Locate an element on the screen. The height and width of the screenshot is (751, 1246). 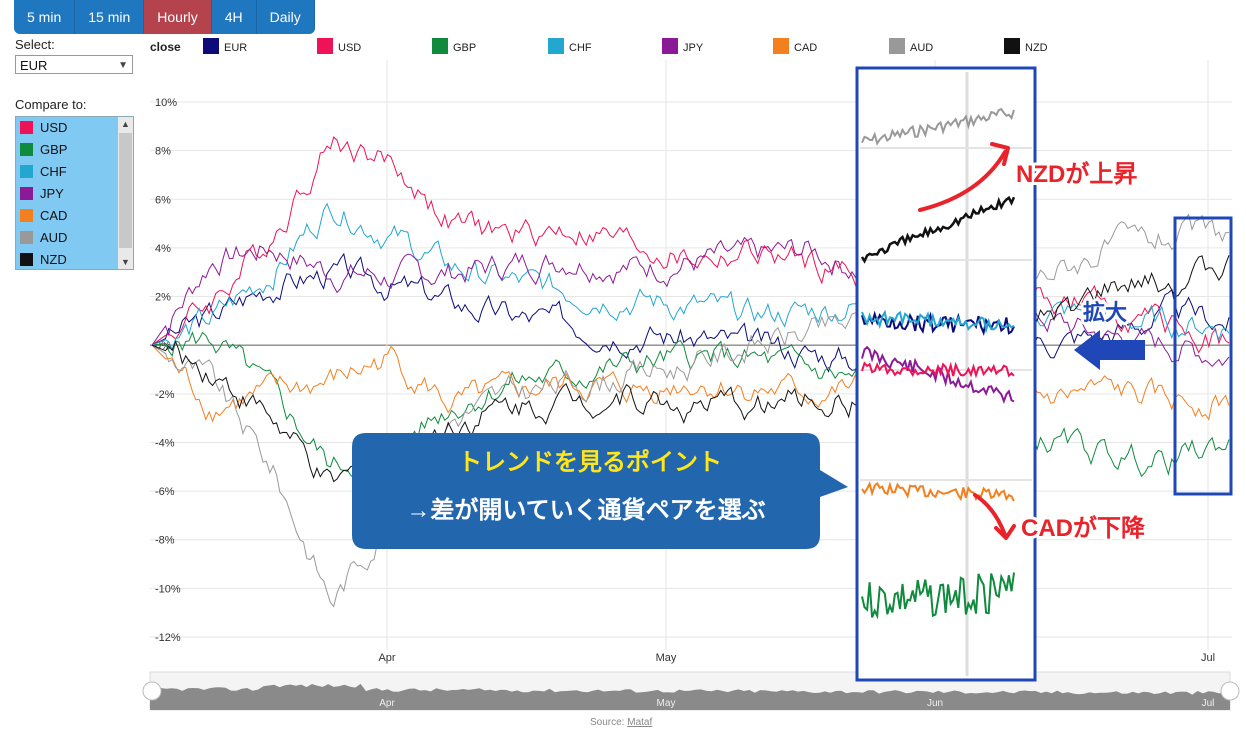
y-tick-label: -12% is located at coordinates (168, 638).